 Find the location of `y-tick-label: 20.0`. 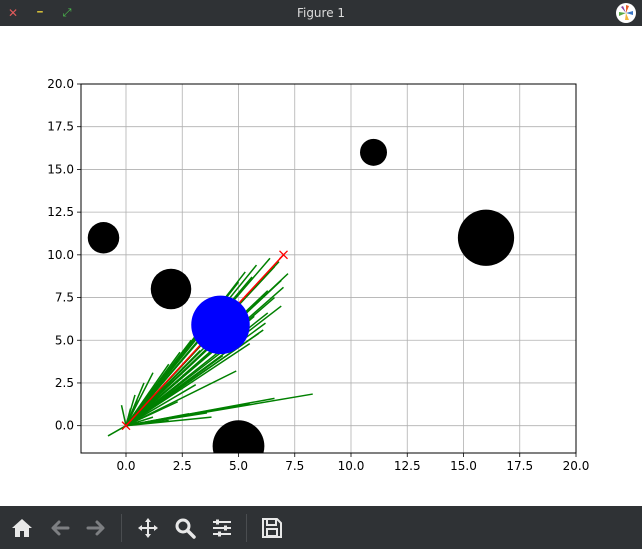

y-tick-label: 20.0 is located at coordinates (60, 84).